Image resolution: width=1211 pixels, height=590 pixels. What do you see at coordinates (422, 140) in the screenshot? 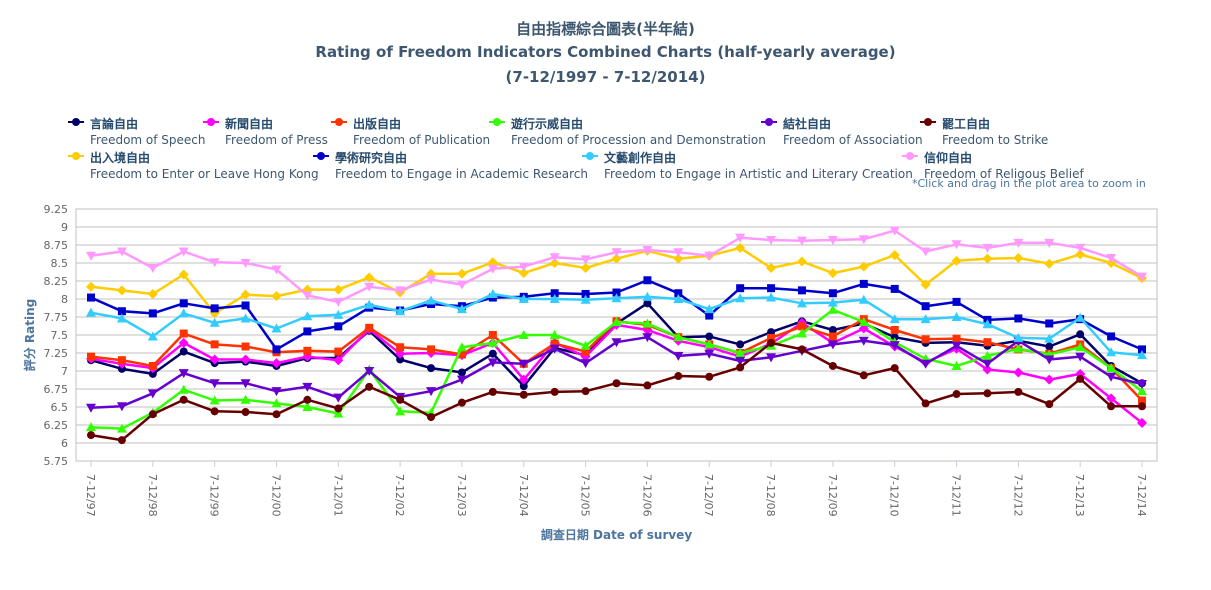
I see `legend-label: Freedom of Publication` at bounding box center [422, 140].